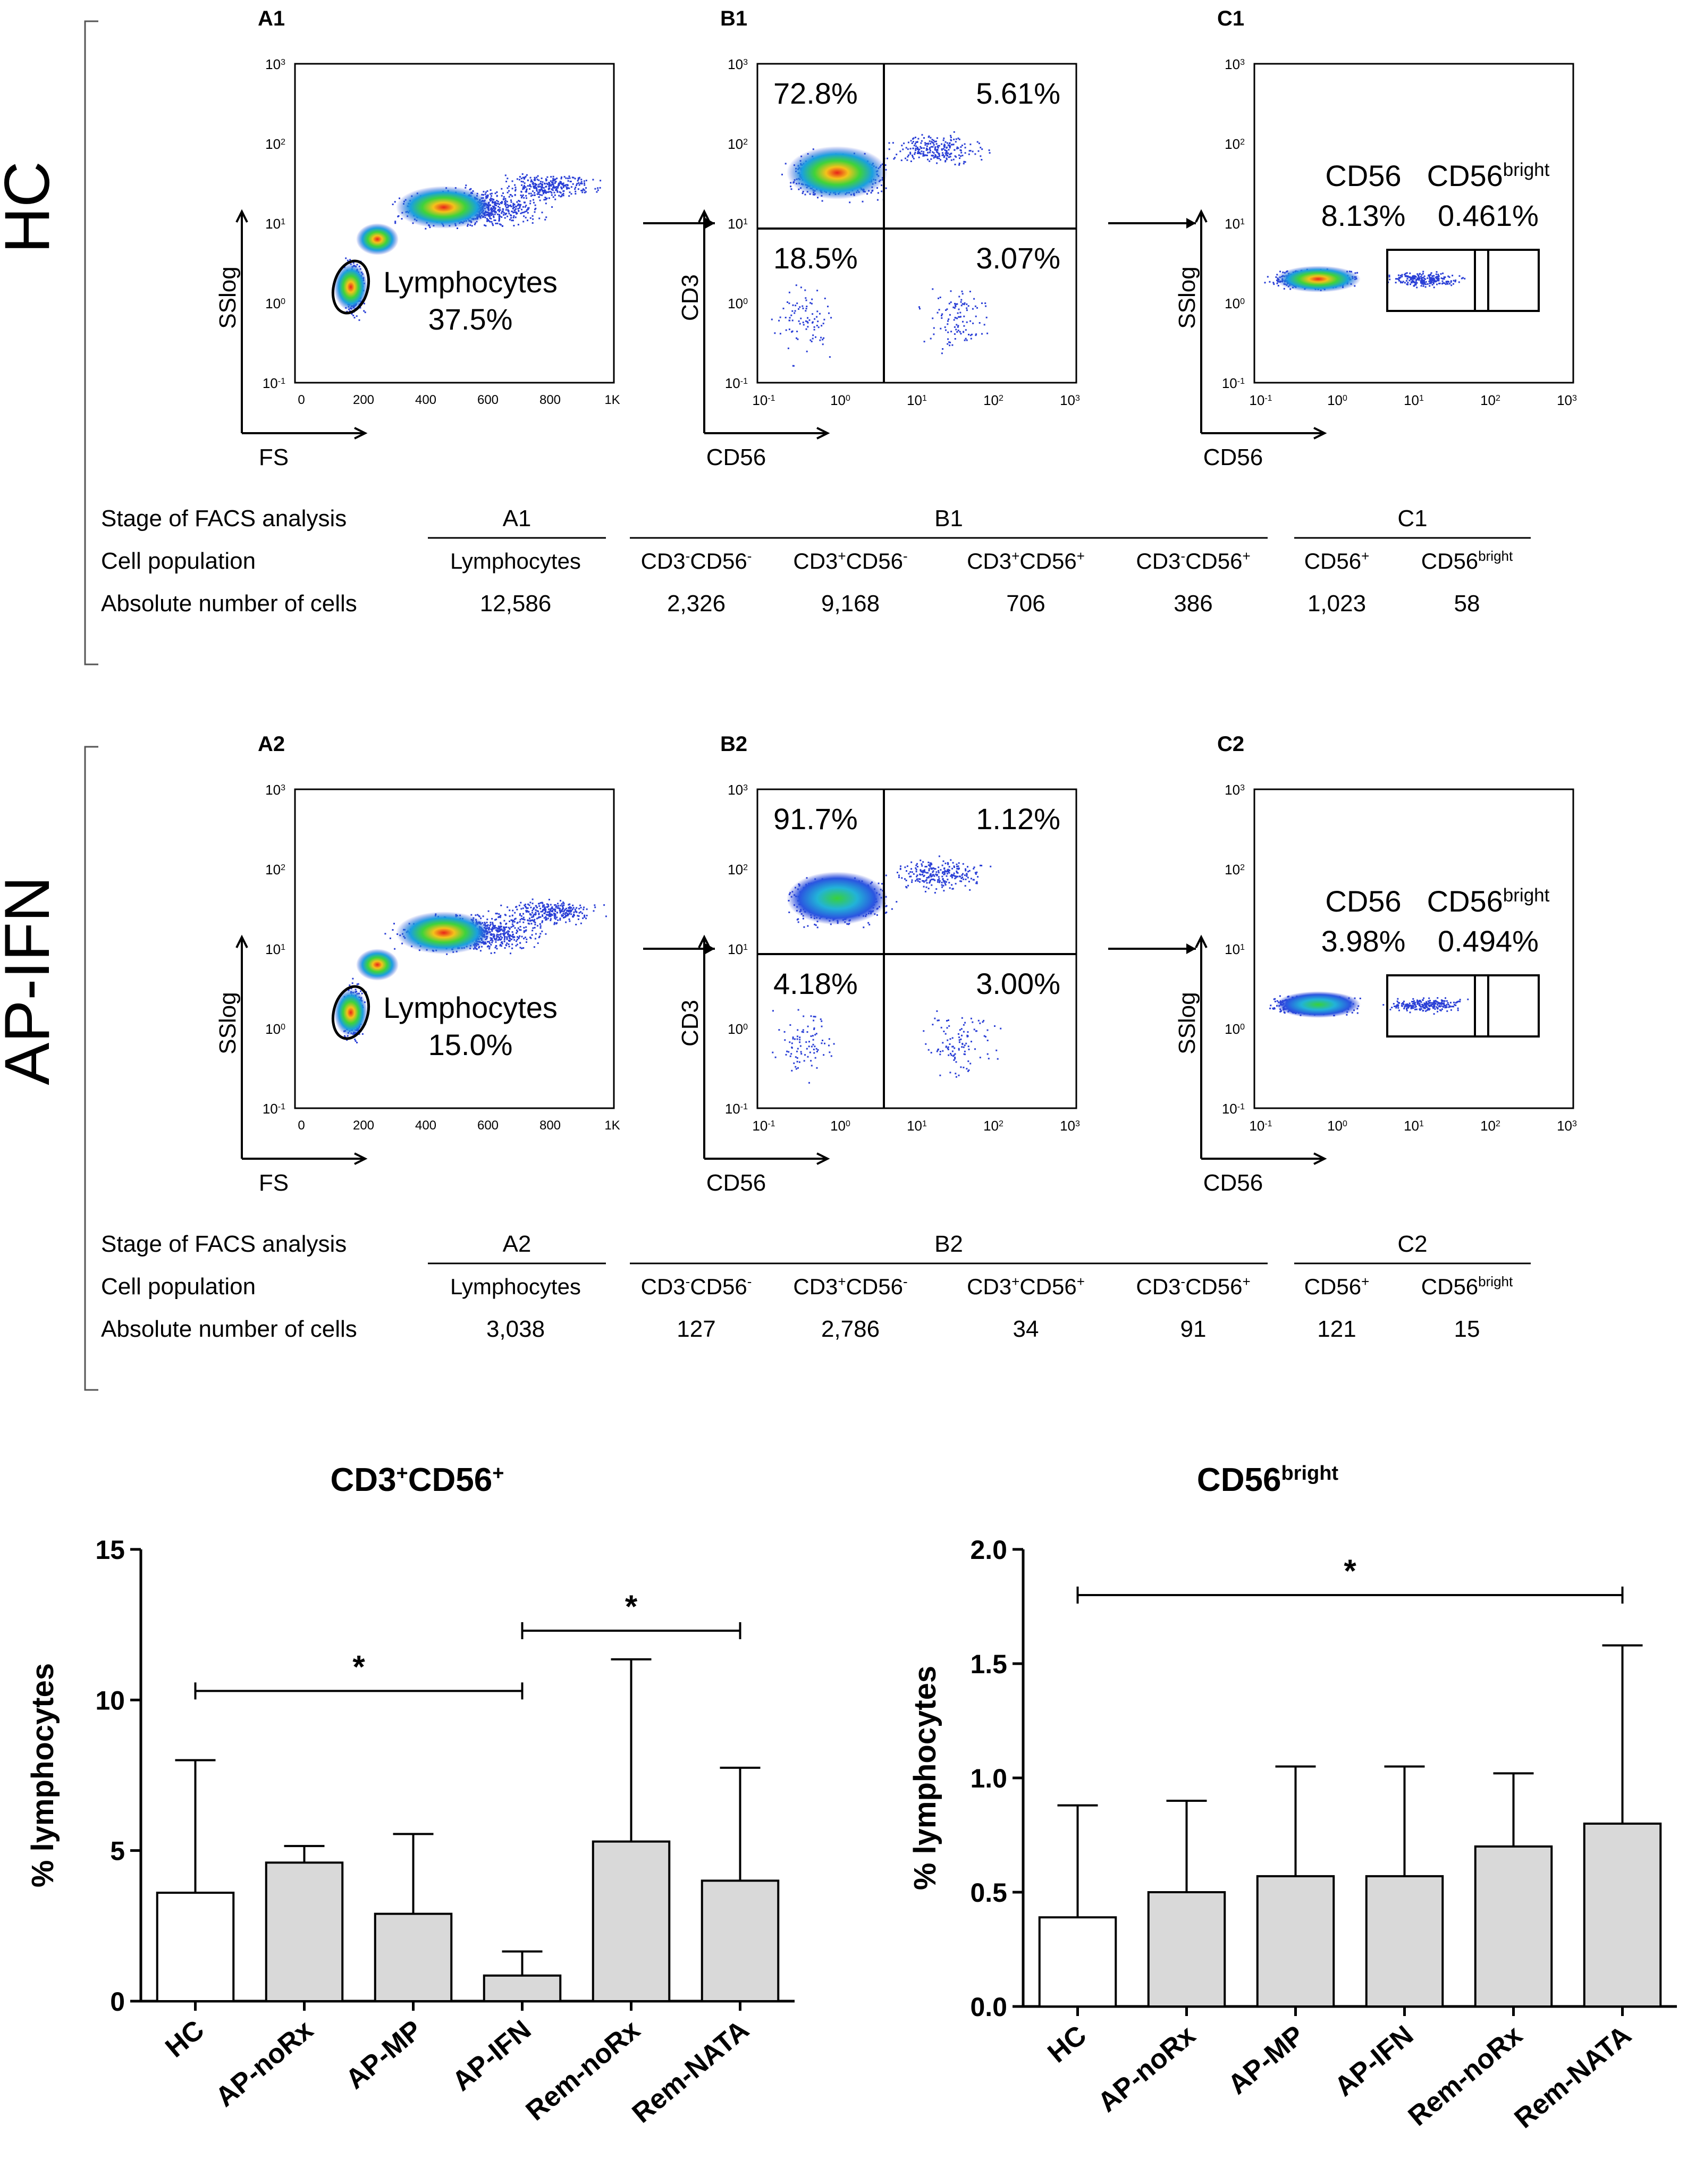  What do you see at coordinates (264, 2063) in the screenshot?
I see `x-tick-label: AP-noRx` at bounding box center [264, 2063].